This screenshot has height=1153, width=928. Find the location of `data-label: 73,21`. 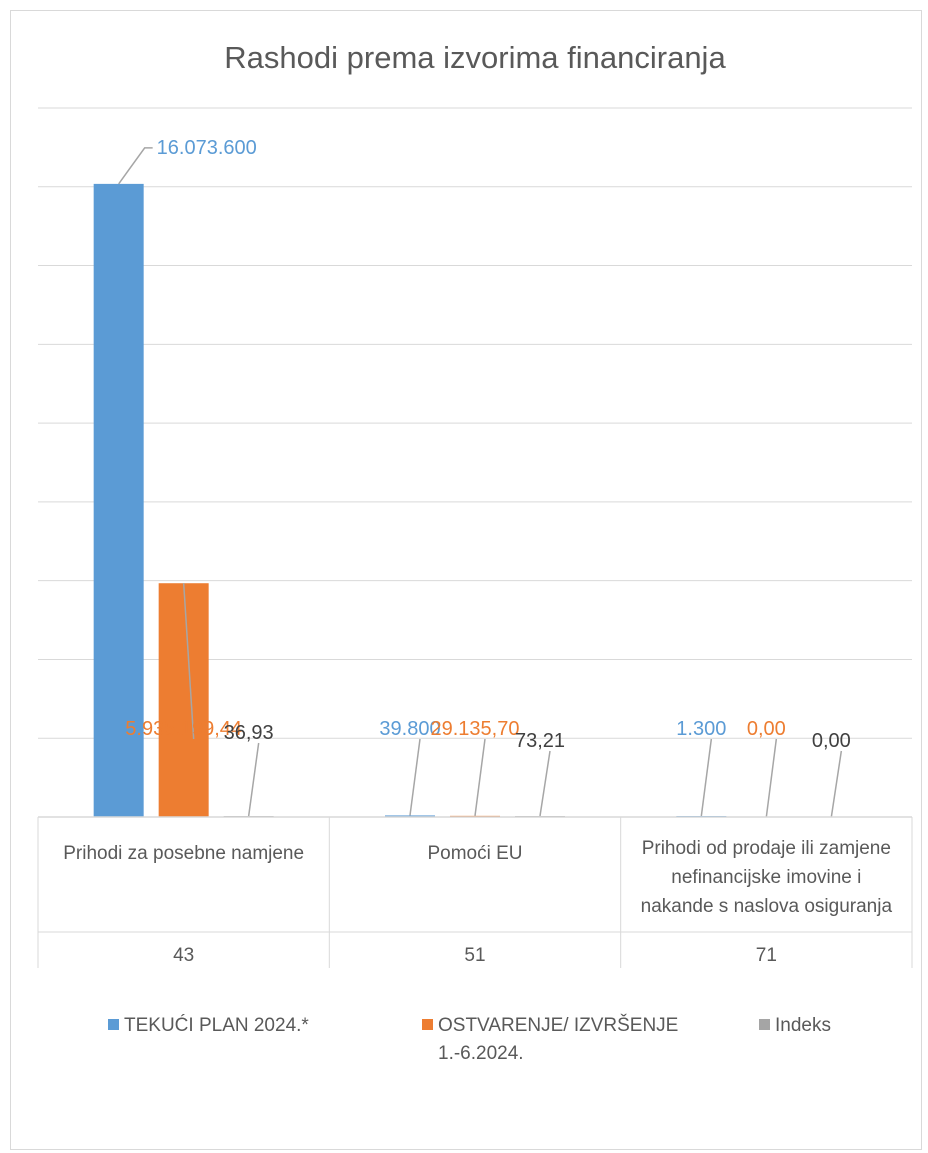

data-label: 73,21 is located at coordinates (540, 741).